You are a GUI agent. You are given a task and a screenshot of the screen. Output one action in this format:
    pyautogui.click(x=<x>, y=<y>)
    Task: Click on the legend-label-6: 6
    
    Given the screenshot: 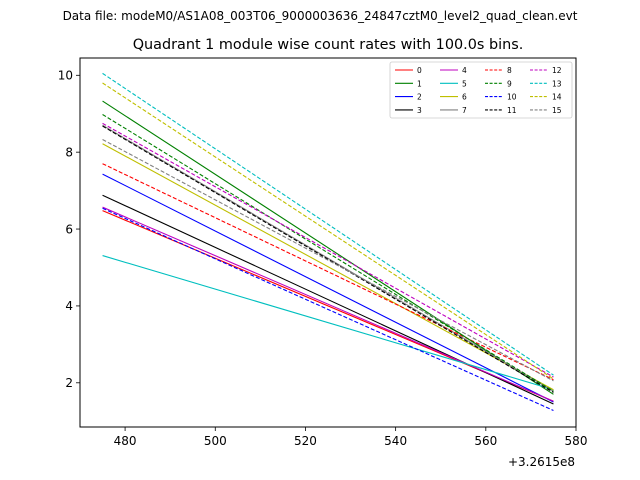 What is the action you would take?
    pyautogui.click(x=464, y=97)
    